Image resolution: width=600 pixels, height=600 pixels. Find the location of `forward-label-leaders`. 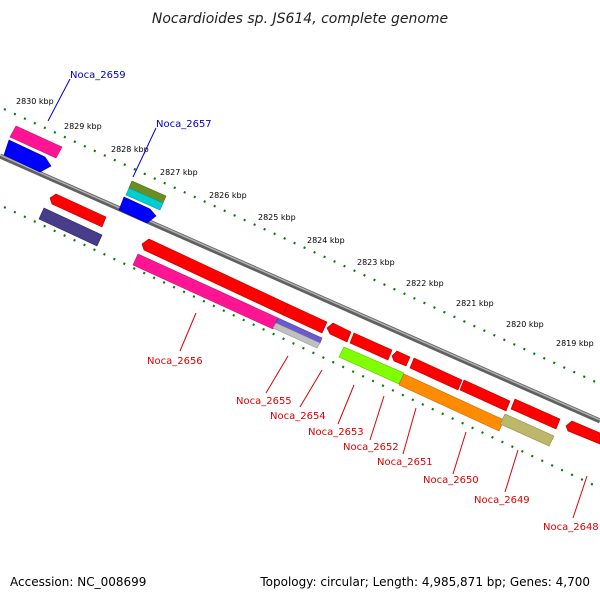

forward-label-leaders is located at coordinates (102, 128).